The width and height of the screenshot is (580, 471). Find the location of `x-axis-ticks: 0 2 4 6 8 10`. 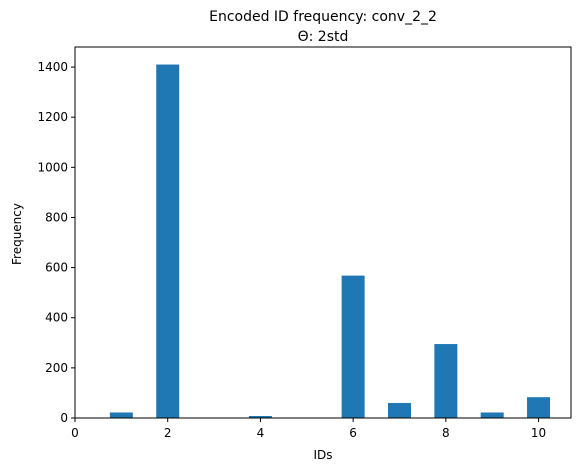

x-axis-ticks: 0 2 4 6 8 10 is located at coordinates (308, 429).